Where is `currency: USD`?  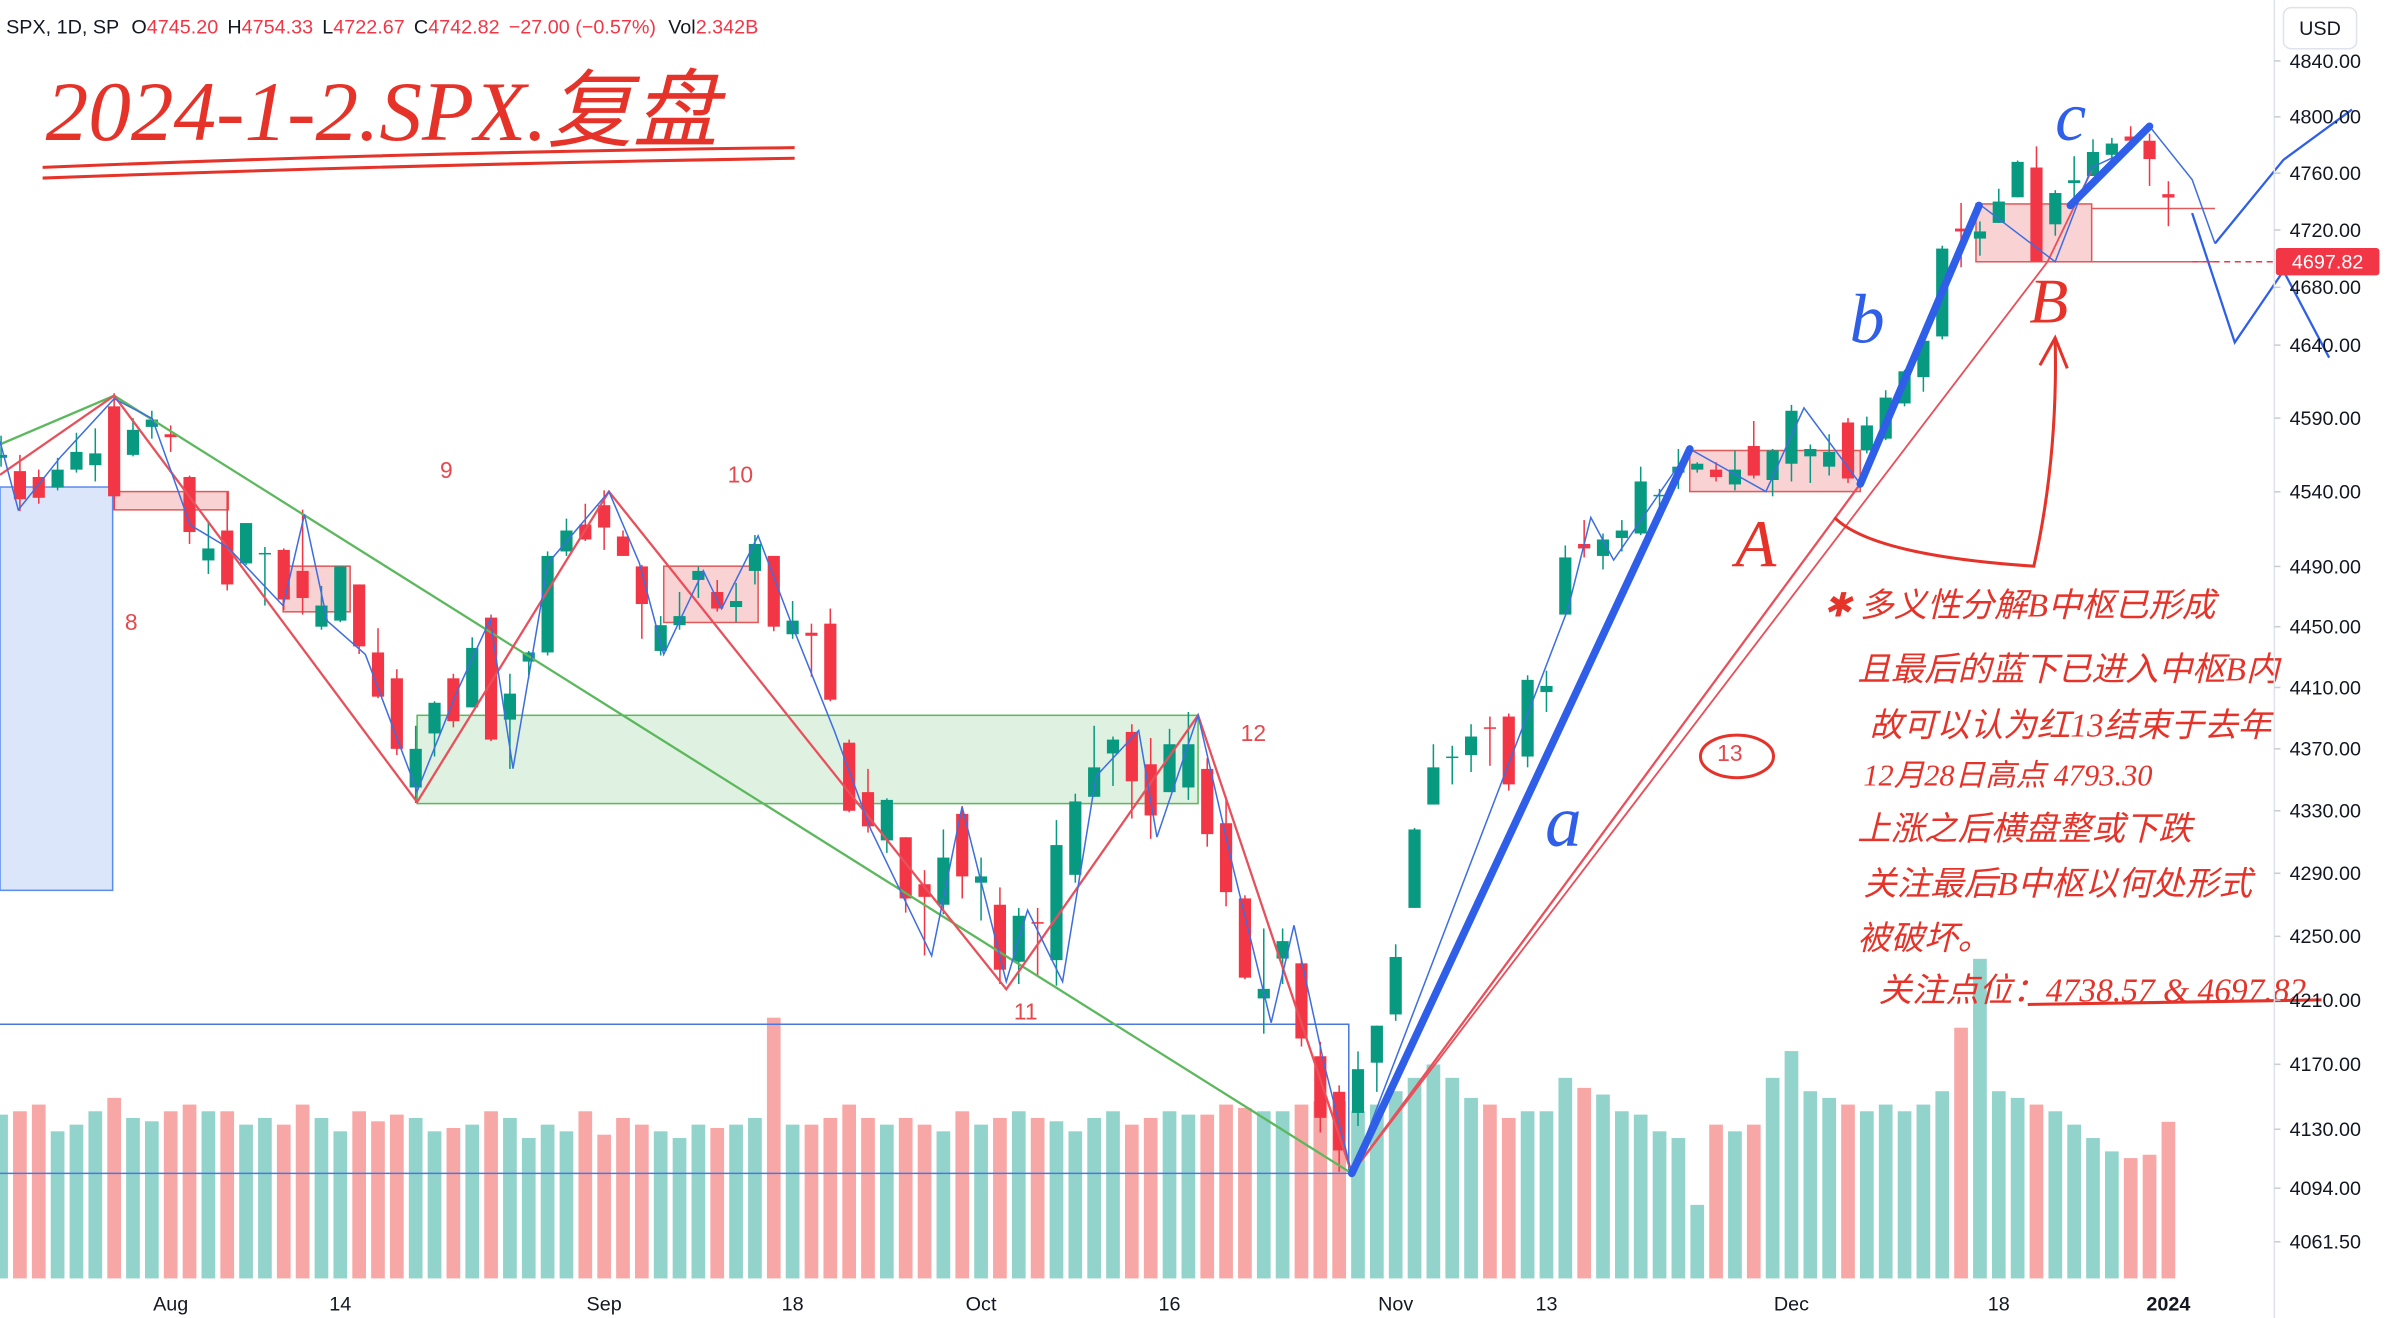 currency: USD is located at coordinates (2320, 29).